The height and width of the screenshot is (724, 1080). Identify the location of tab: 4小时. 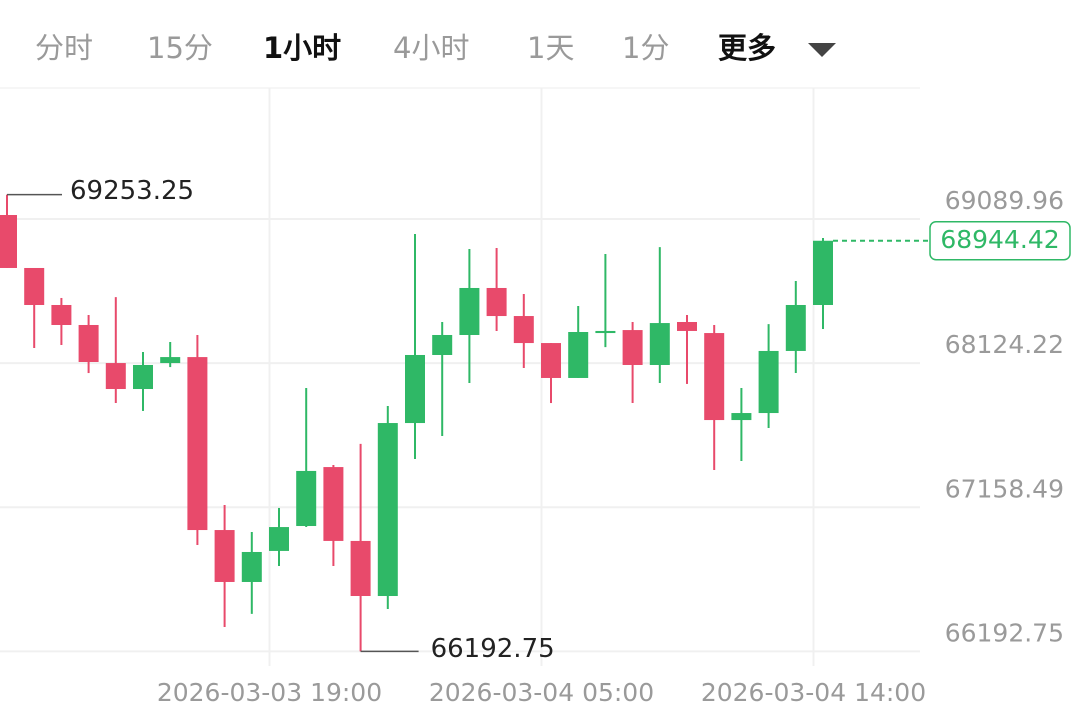
(431, 48).